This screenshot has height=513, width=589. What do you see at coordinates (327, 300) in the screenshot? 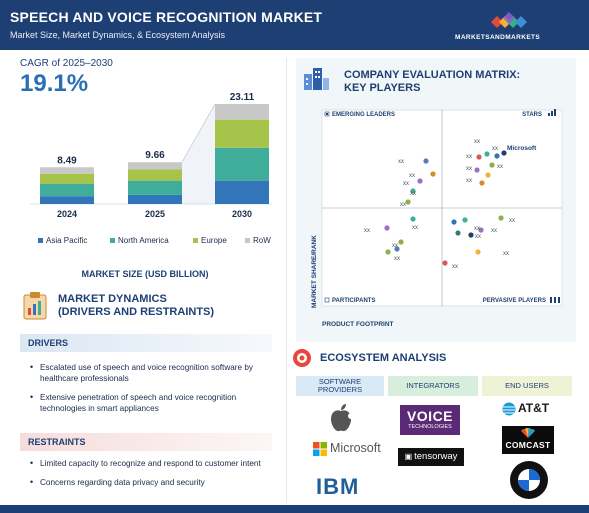
I see `participants-icon` at bounding box center [327, 300].